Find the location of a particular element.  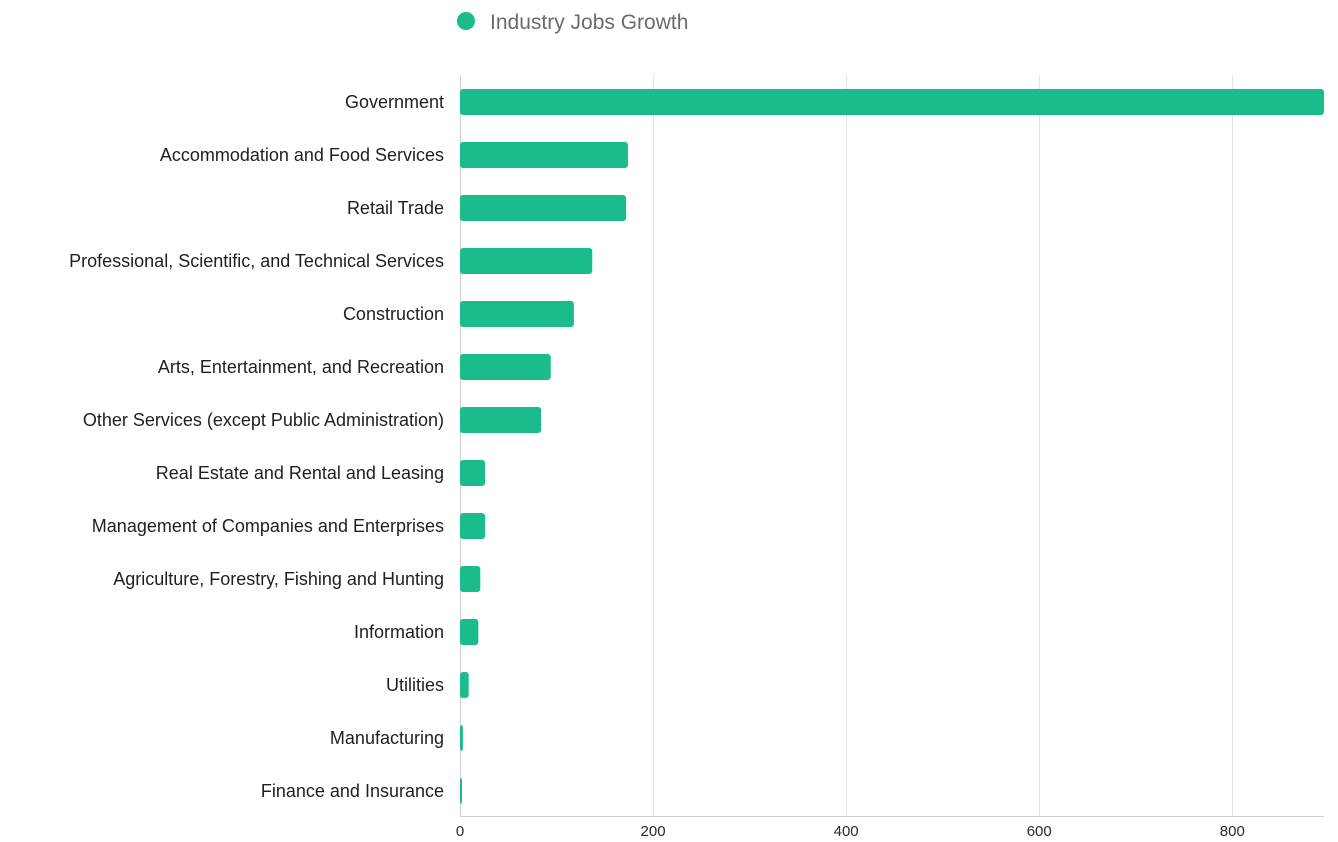

x-tick-label: 200 is located at coordinates (653, 831).